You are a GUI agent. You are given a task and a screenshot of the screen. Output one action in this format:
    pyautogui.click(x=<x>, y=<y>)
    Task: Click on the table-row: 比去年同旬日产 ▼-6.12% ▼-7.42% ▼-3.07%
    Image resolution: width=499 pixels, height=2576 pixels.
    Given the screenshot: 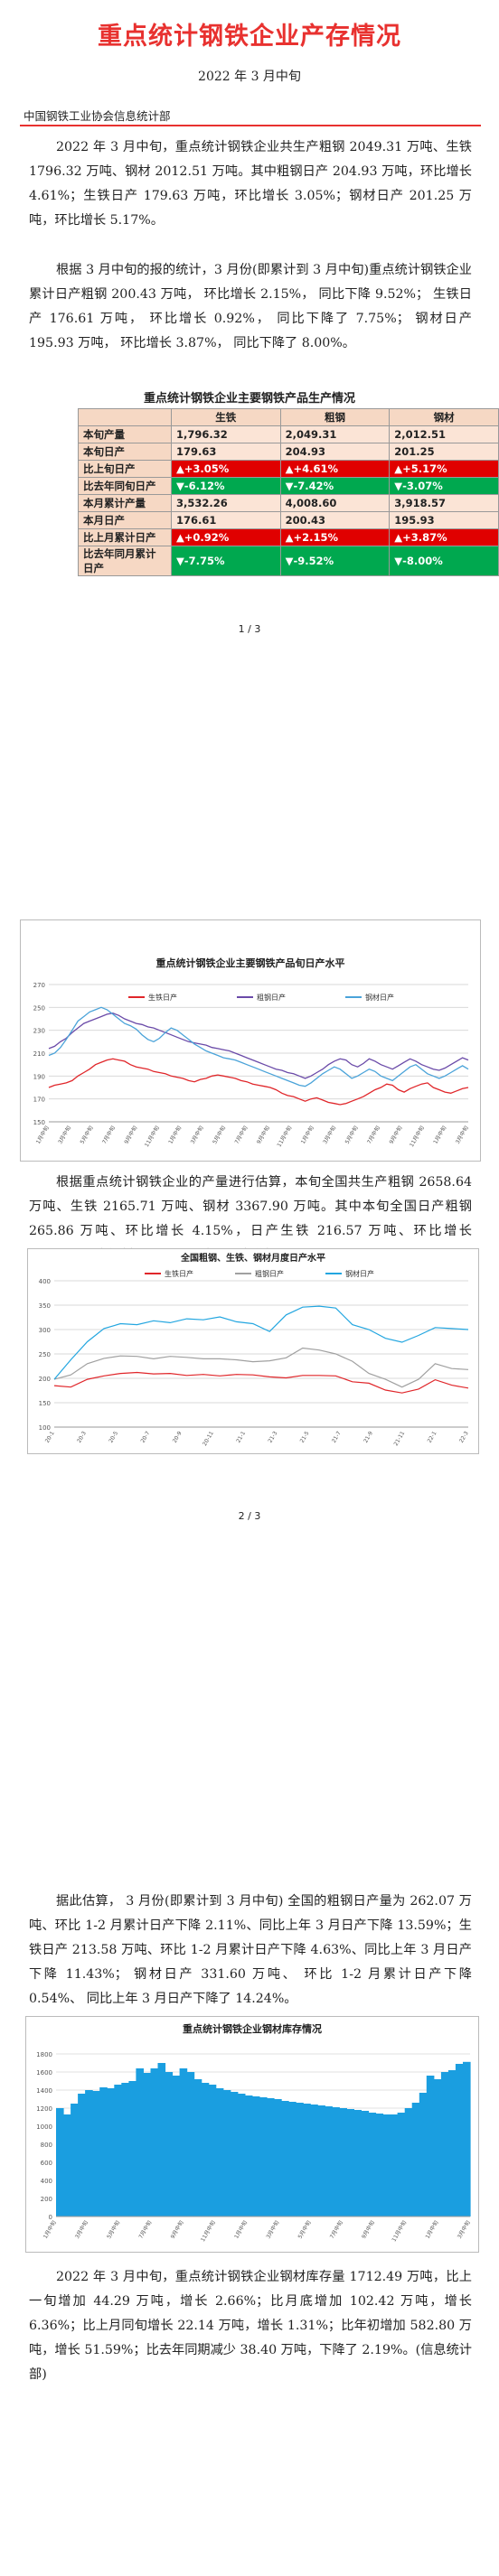 What is the action you would take?
    pyautogui.click(x=288, y=486)
    